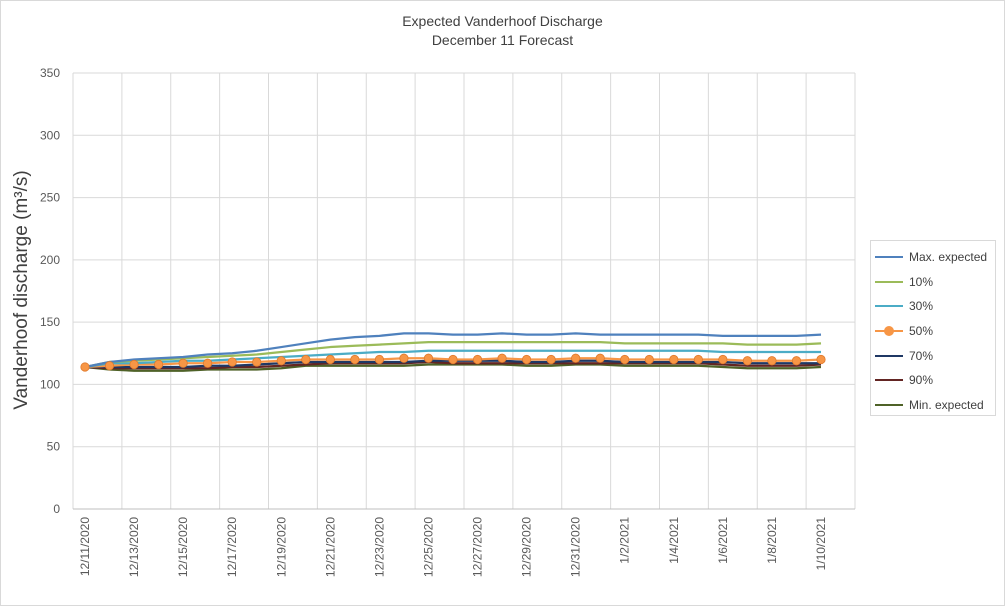  What do you see at coordinates (453, 367) in the screenshot?
I see `series-line-min-expected` at bounding box center [453, 367].